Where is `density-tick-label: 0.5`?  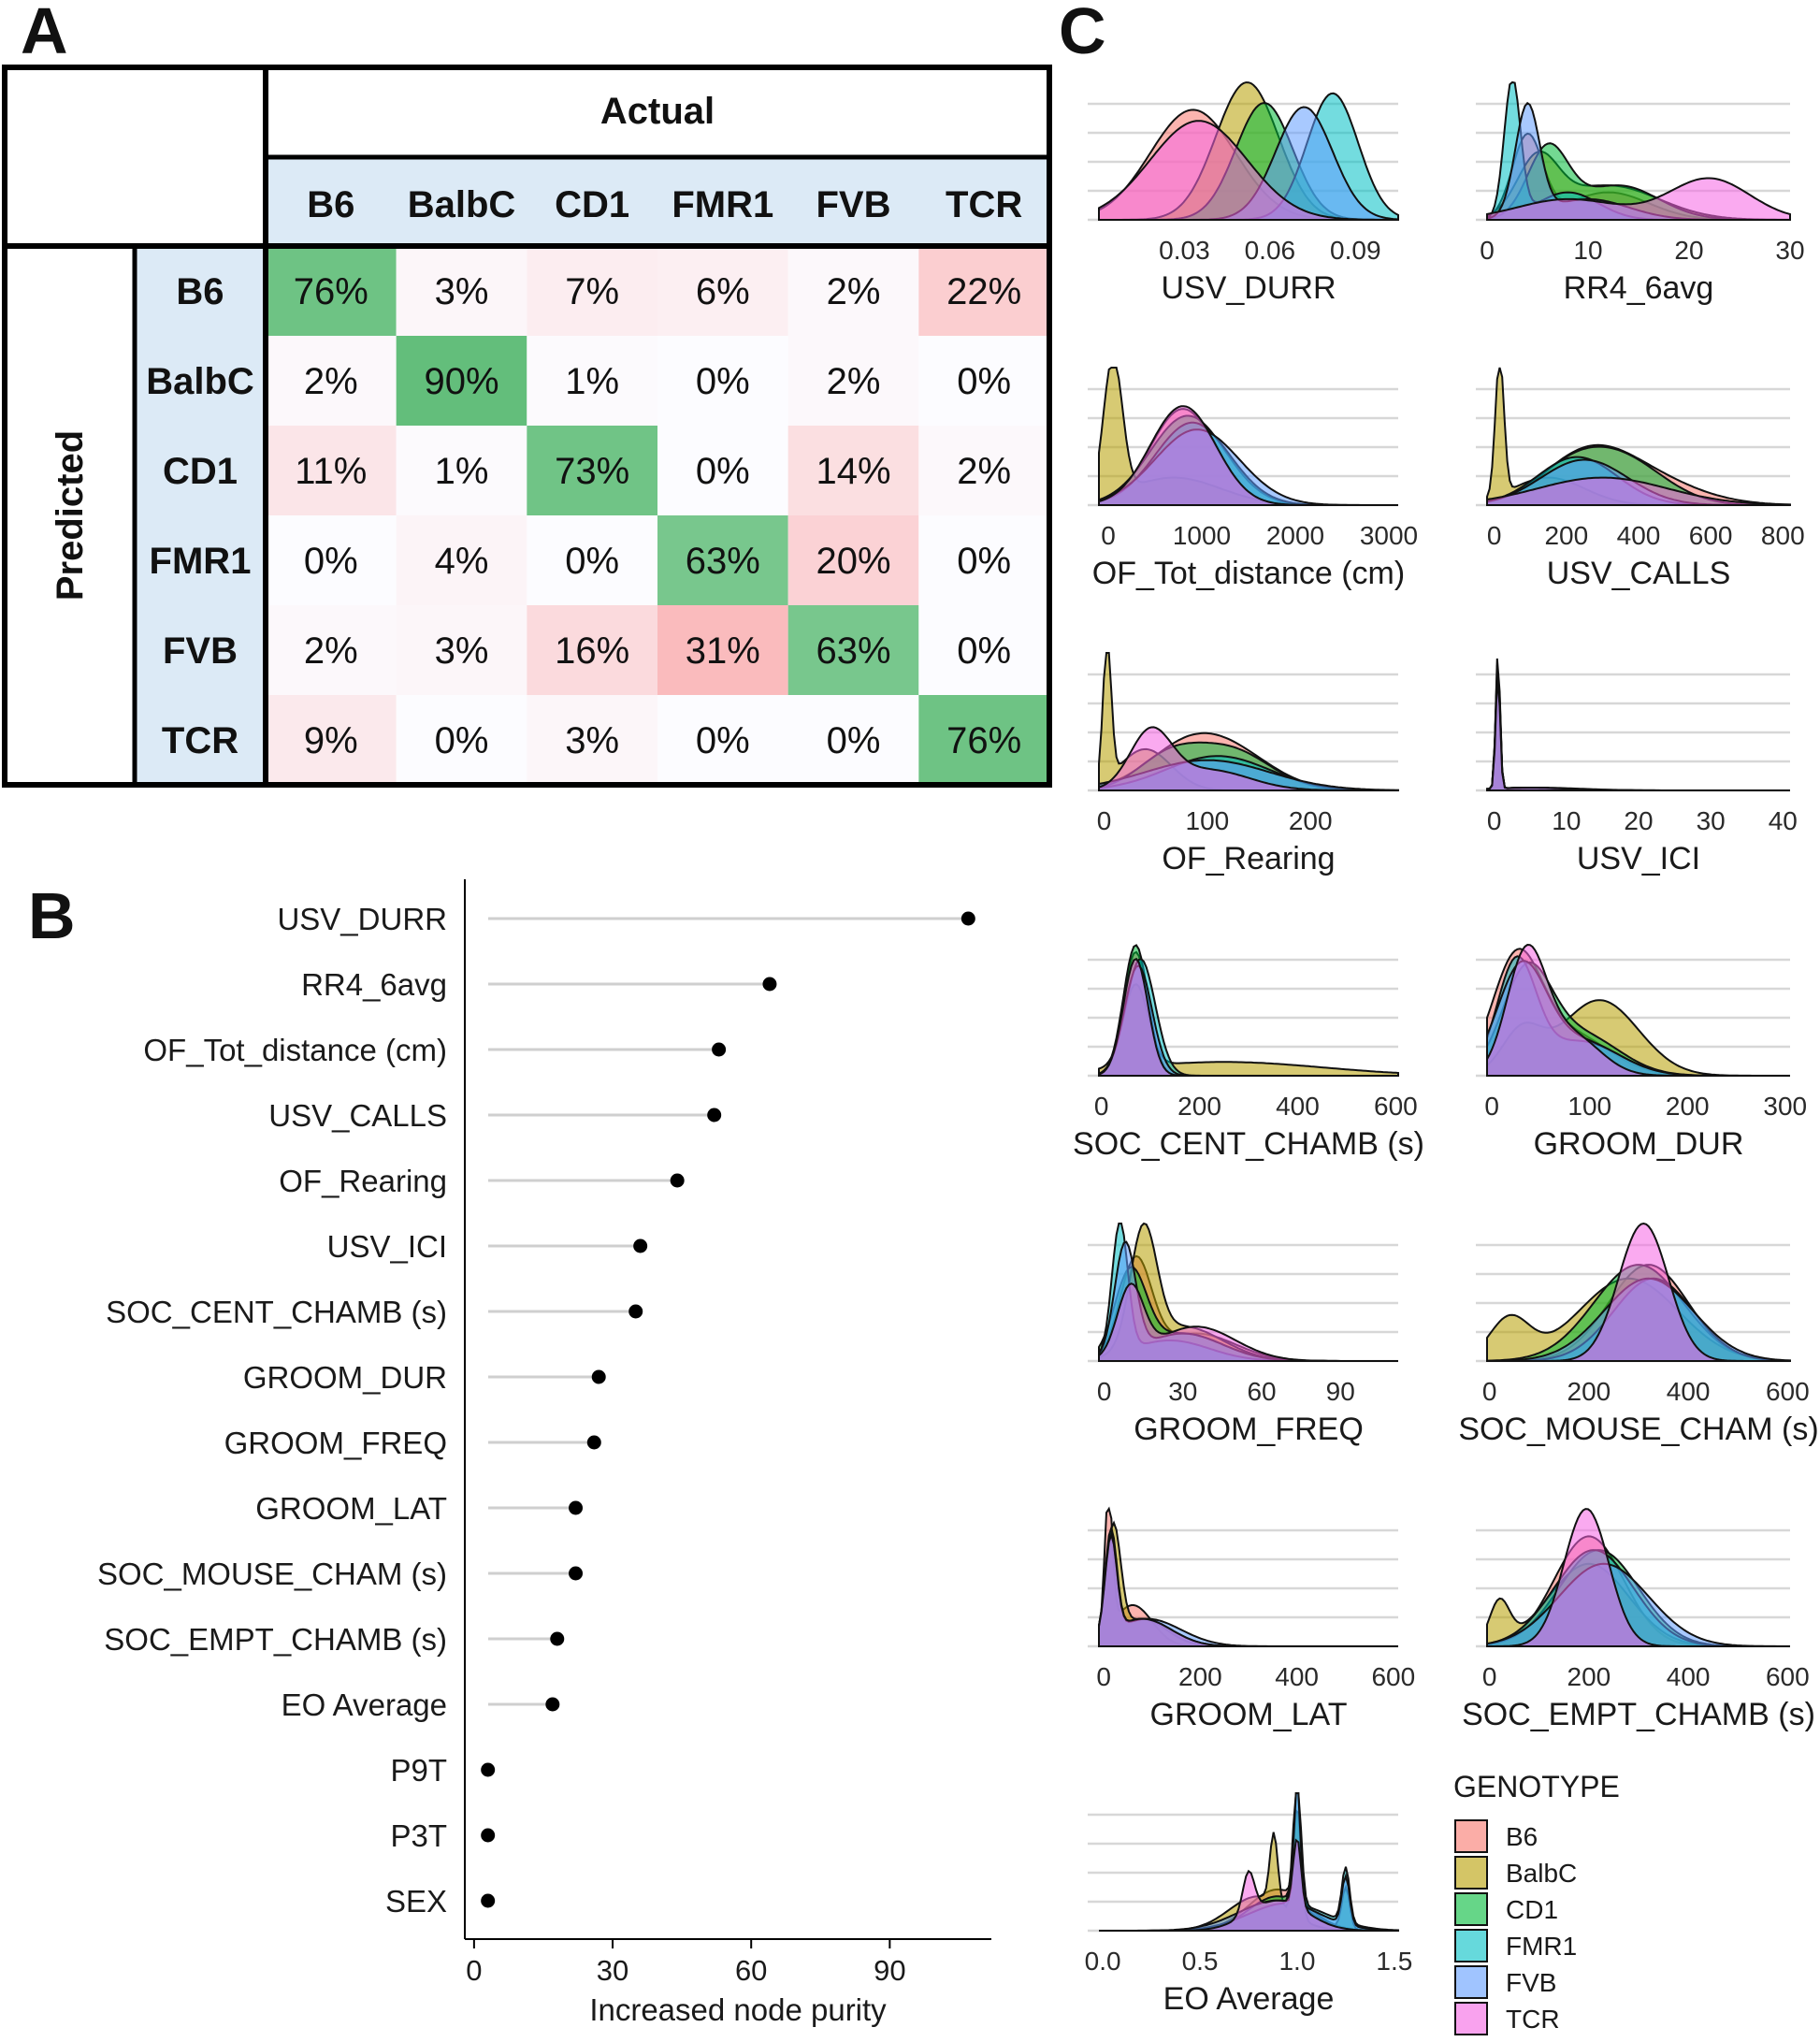
density-tick-label: 0.5 is located at coordinates (1200, 1961).